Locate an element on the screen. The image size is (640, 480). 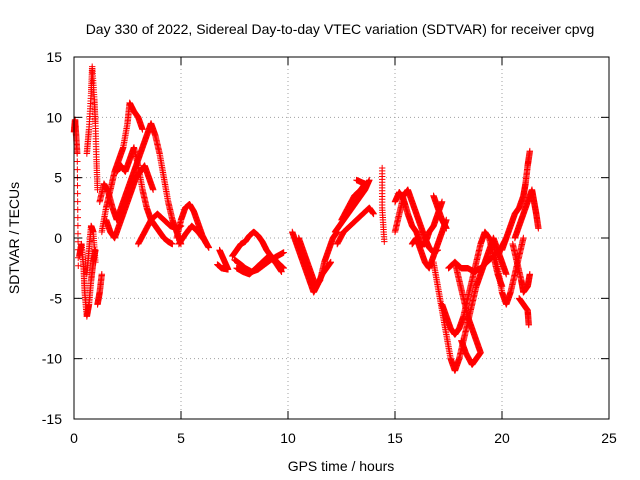
x-tick-label: 25 is located at coordinates (609, 438).